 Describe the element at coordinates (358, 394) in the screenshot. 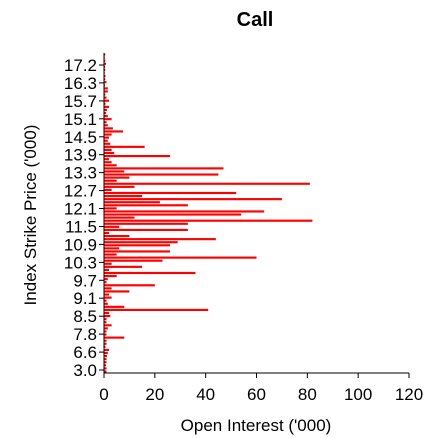

I see `x-tick-label: 100` at that location.